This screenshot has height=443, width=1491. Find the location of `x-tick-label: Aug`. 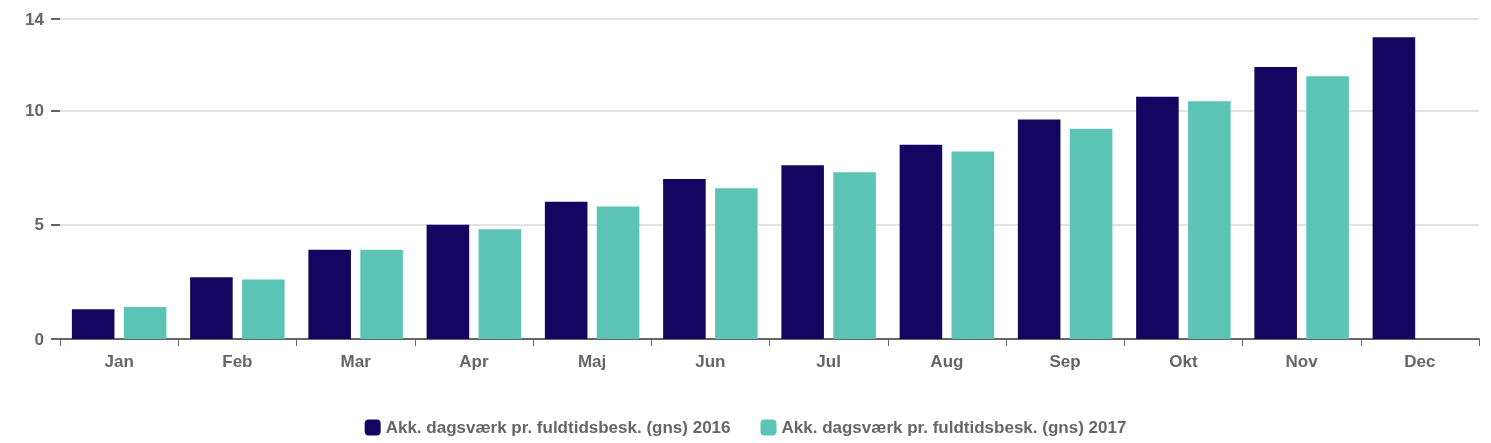

x-tick-label: Aug is located at coordinates (947, 361).